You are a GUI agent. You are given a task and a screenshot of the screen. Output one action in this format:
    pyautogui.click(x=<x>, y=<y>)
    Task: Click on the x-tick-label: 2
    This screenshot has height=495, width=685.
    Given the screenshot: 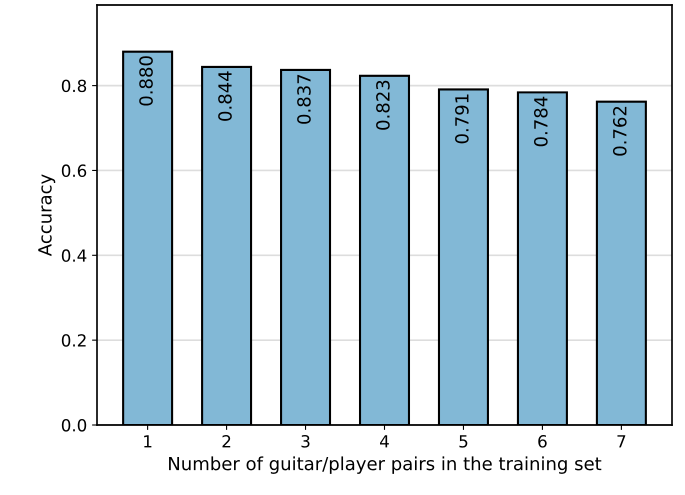 What is the action you would take?
    pyautogui.click(x=226, y=441)
    